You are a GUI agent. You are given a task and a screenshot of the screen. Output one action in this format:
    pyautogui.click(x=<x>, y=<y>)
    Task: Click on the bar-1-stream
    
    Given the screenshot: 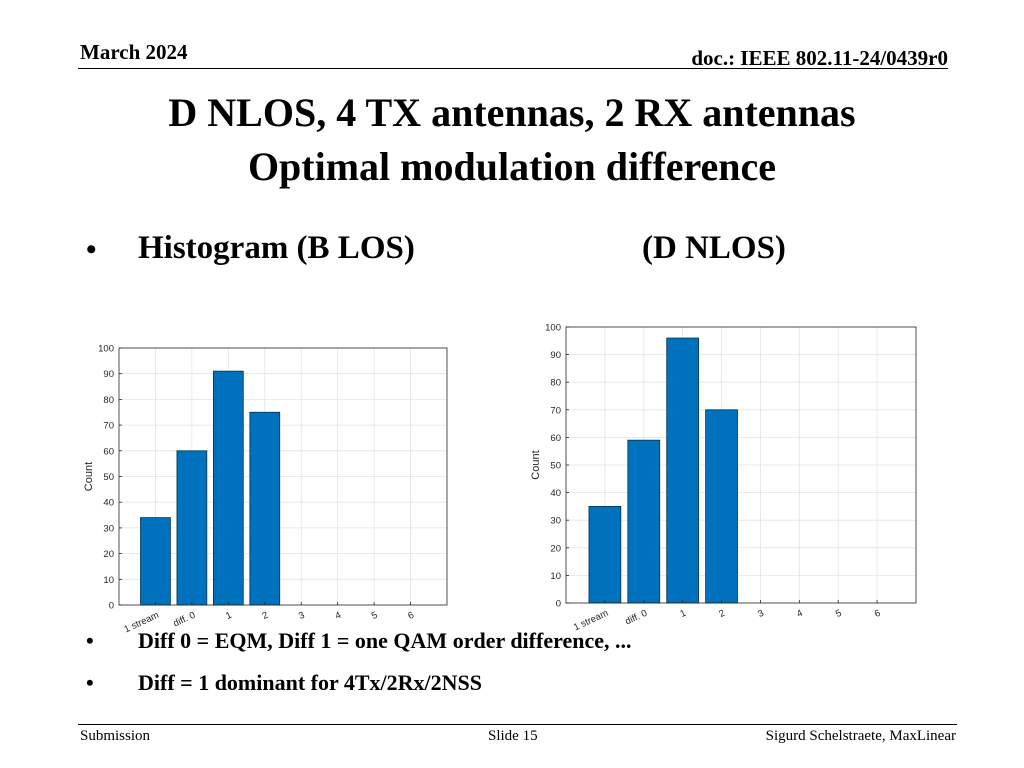 What is the action you would take?
    pyautogui.click(x=605, y=554)
    